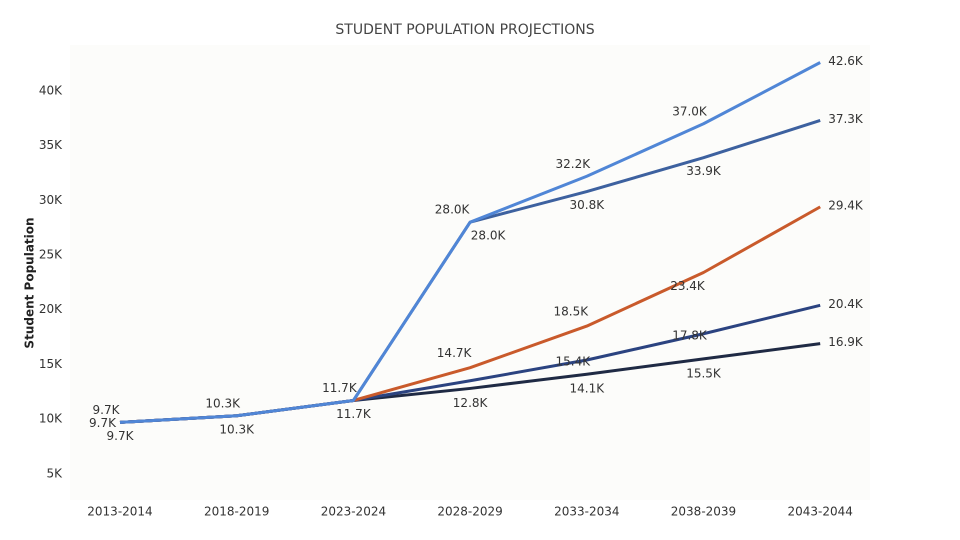 Image resolution: width=960 pixels, height=540 pixels. I want to click on data-label: 17.8K, so click(690, 335).